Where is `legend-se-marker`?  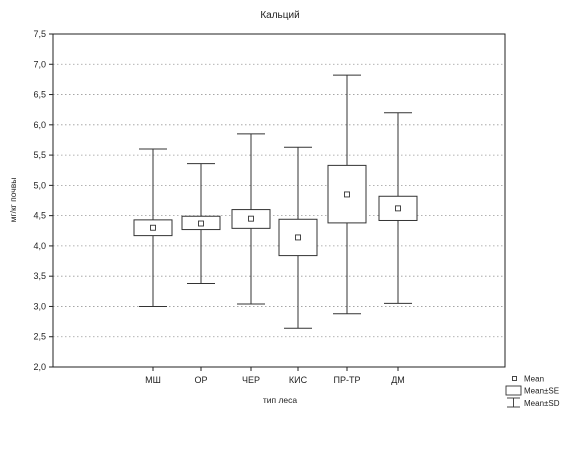
legend-se-marker is located at coordinates (513, 390).